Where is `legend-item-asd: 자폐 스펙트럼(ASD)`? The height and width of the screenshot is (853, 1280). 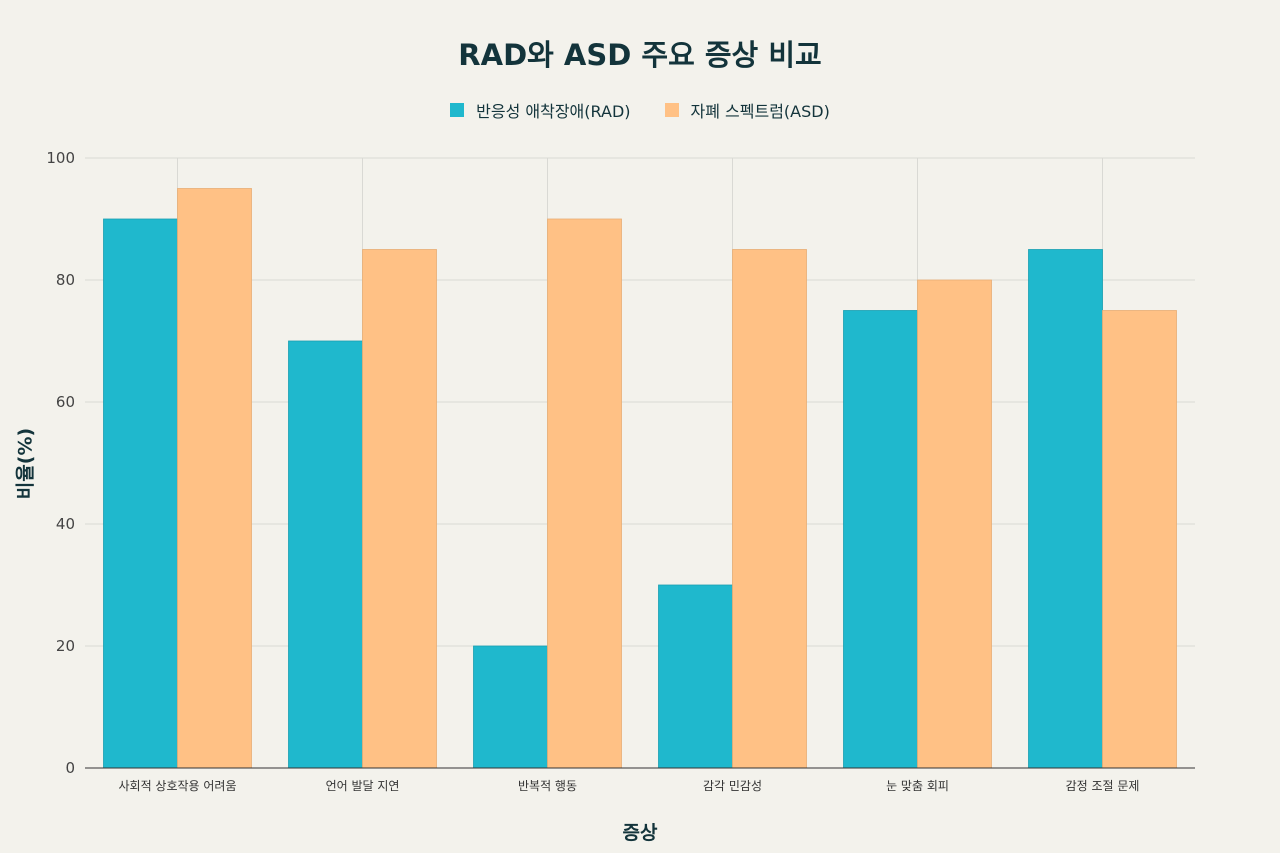
legend-item-asd: 자폐 스펙트럼(ASD) is located at coordinates (747, 110).